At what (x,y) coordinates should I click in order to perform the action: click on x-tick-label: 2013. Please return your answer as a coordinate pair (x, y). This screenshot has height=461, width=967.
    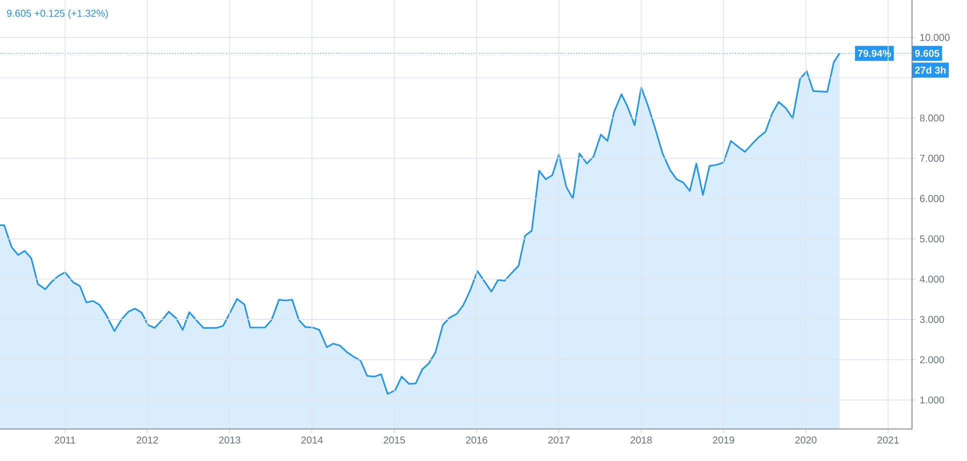
    Looking at the image, I should click on (229, 440).